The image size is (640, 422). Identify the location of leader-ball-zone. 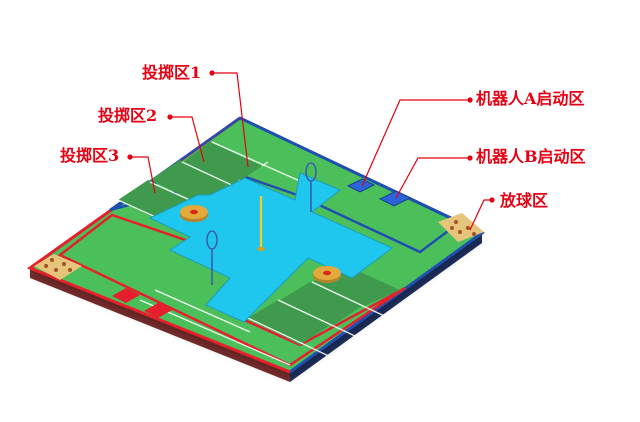
(480, 215).